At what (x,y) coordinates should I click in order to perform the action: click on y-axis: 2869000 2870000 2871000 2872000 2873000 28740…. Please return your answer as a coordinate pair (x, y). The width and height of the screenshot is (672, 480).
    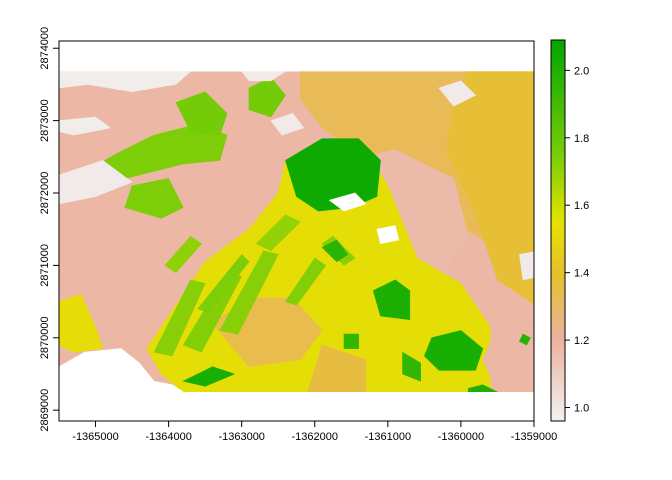
    Looking at the image, I should click on (49, 229).